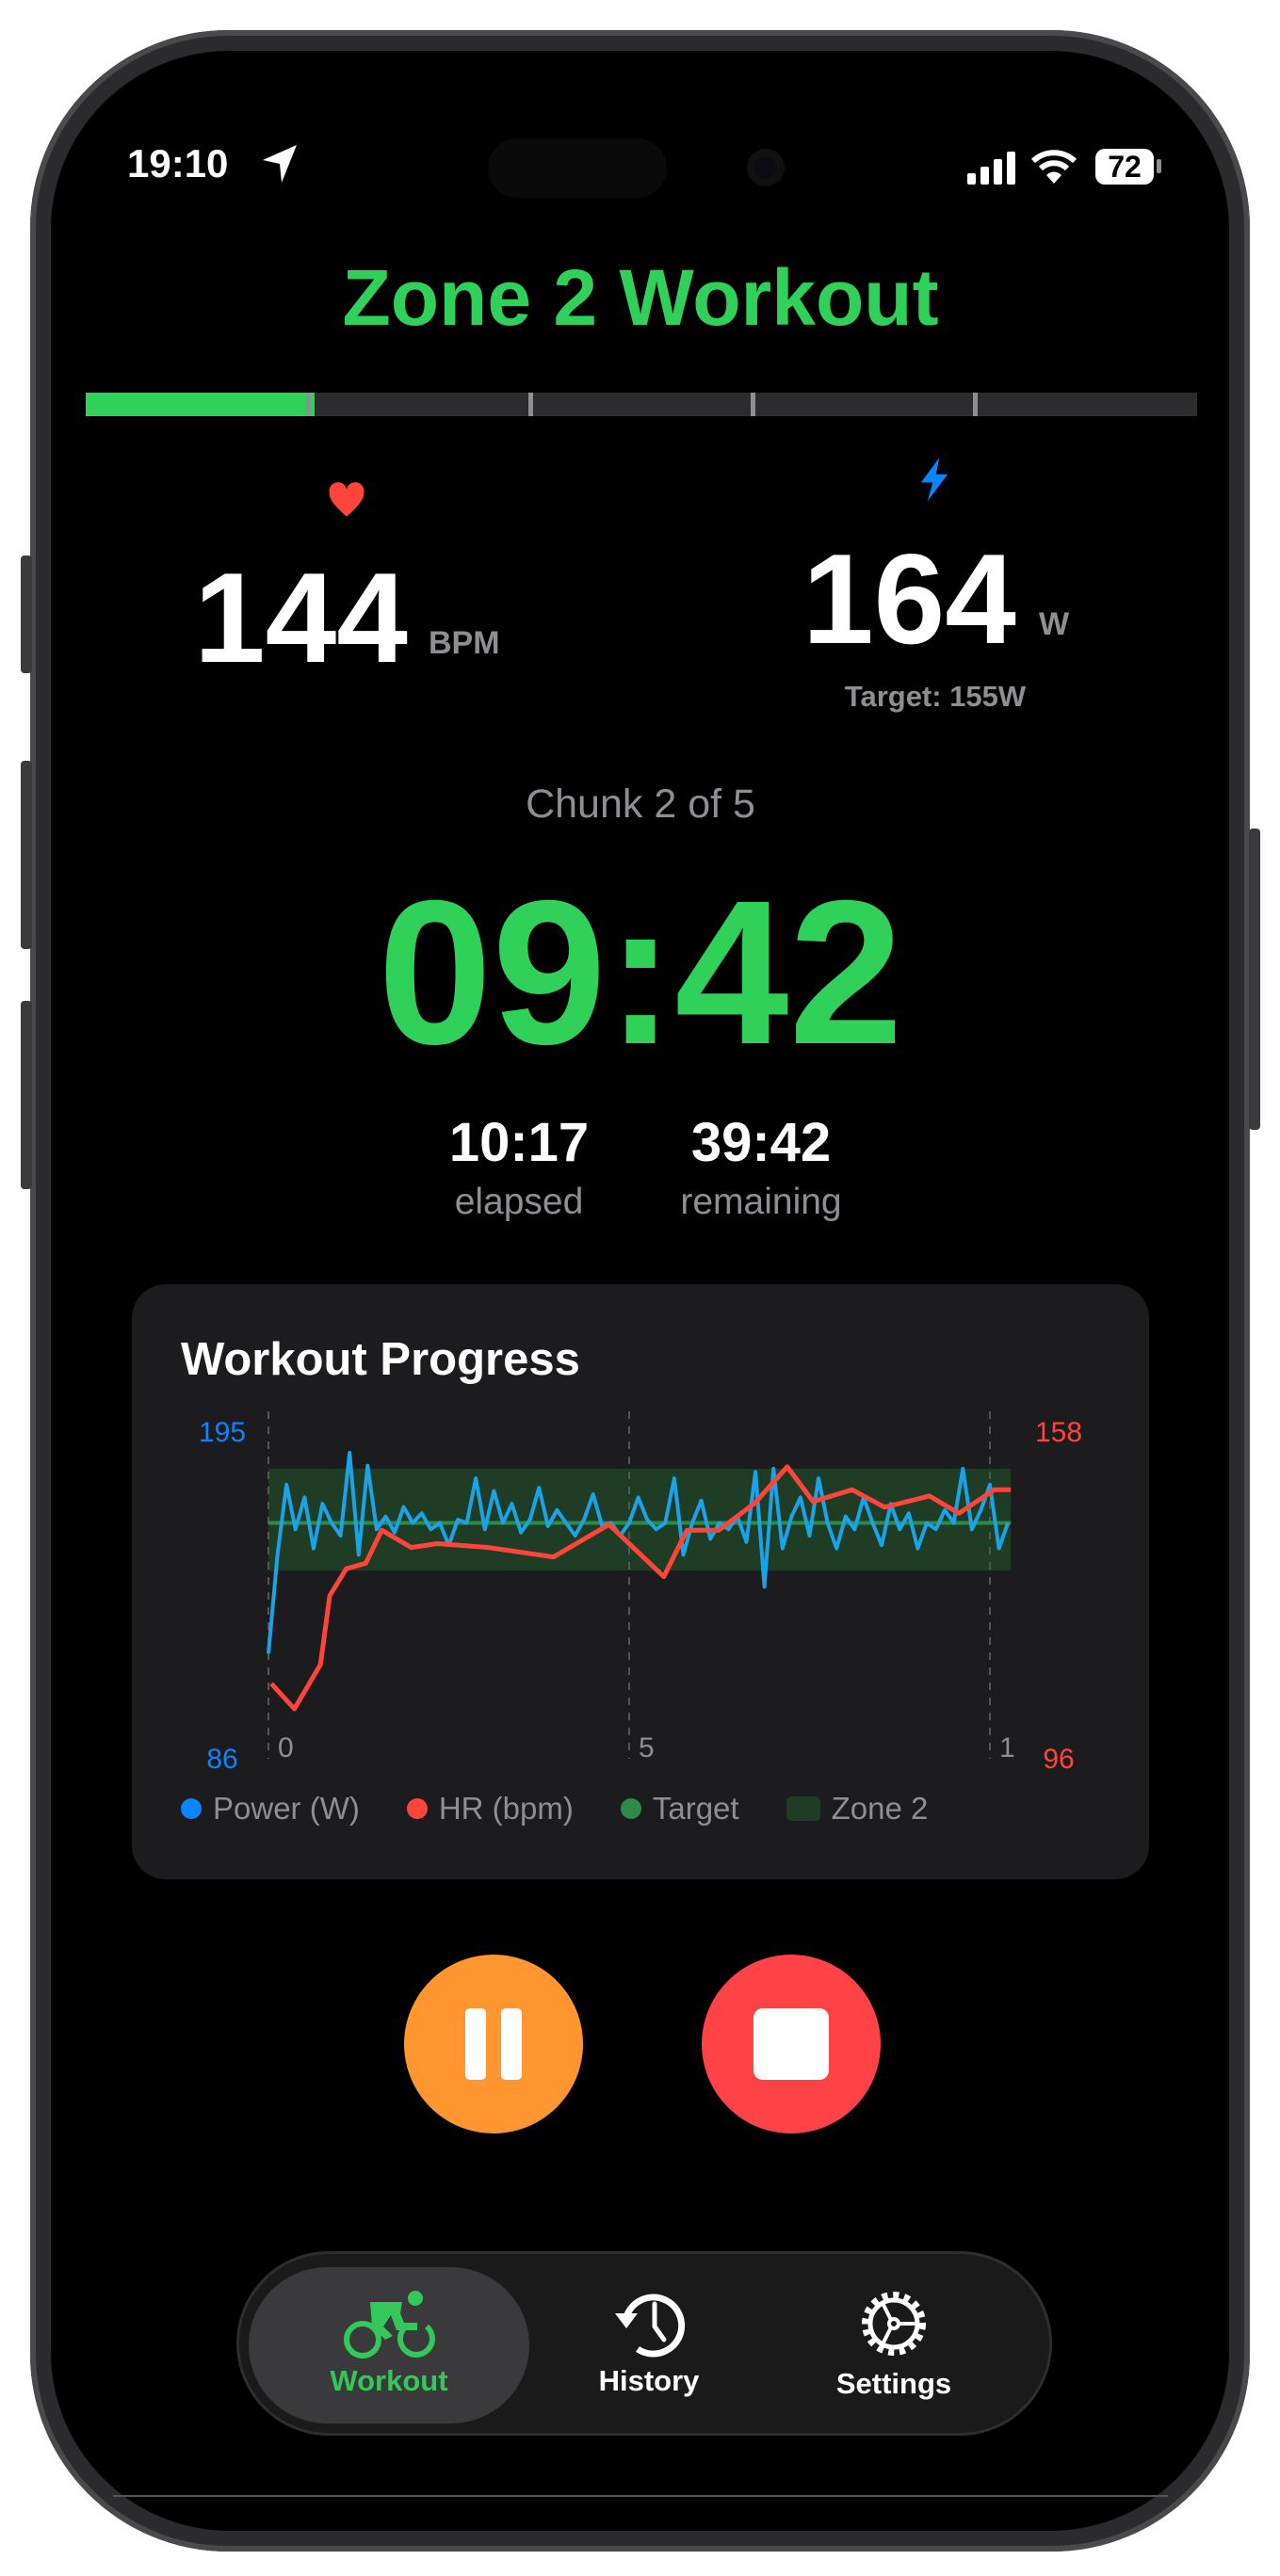 This screenshot has height=2576, width=1280. Describe the element at coordinates (761, 1142) in the screenshot. I see `remaining-time: 39:42` at that location.